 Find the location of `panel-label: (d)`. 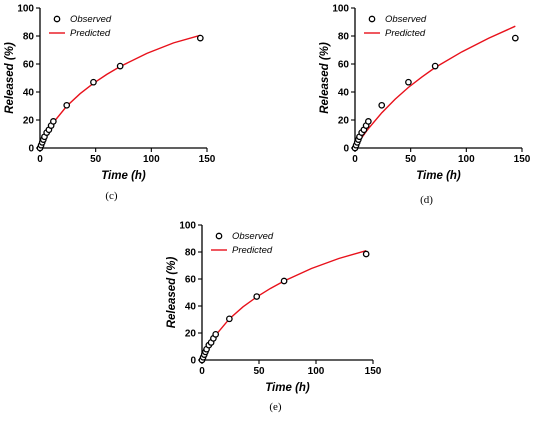

panel-label: (d) is located at coordinates (426, 200).